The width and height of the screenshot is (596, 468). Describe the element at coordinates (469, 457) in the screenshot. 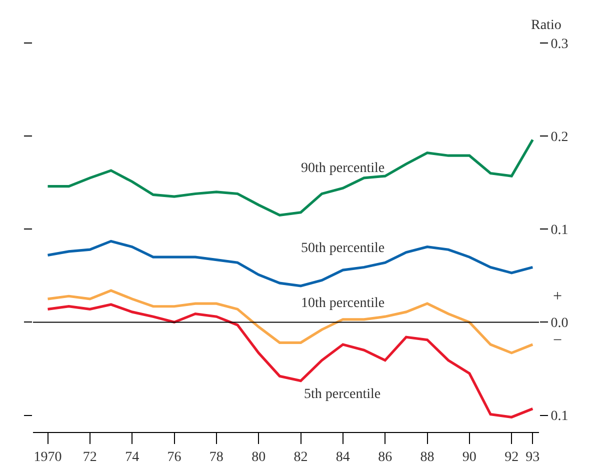

I see `x-tick-label: 90` at that location.